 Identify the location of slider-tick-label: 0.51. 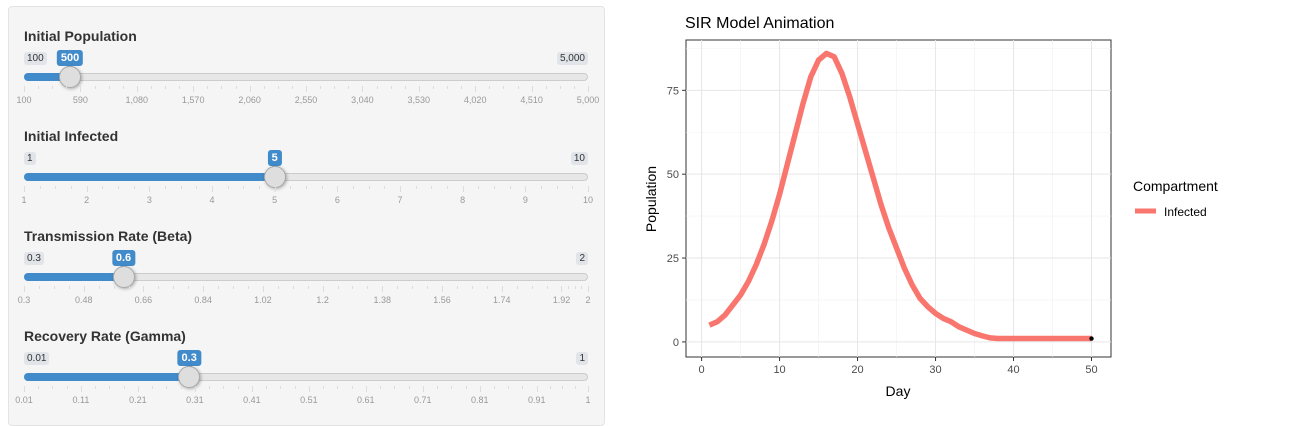
(309, 400).